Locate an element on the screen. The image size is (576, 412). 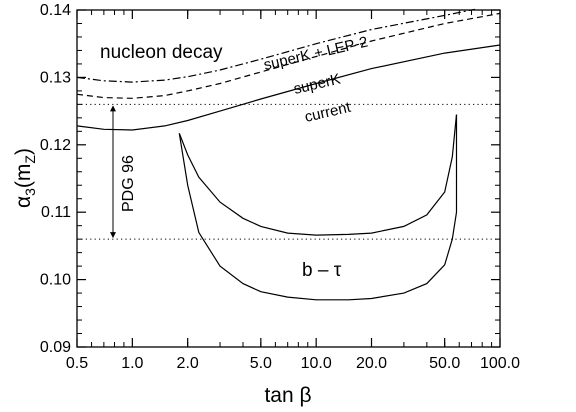
b-tau-label: b – τ is located at coordinates (322, 270).